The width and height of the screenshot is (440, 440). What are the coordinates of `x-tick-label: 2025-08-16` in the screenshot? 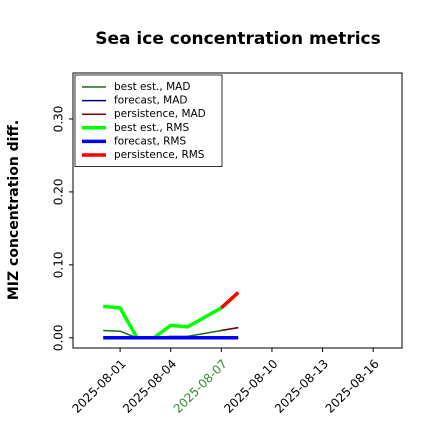 It's located at (352, 386).